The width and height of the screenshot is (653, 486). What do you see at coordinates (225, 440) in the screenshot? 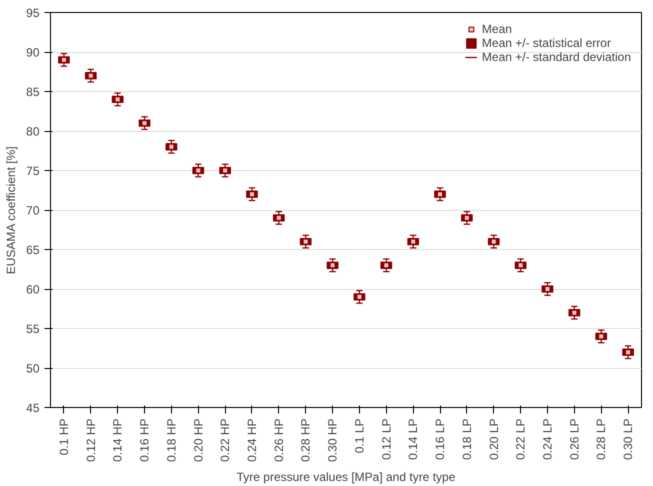
I see `x-tick-label: 0.22 HP` at bounding box center [225, 440].